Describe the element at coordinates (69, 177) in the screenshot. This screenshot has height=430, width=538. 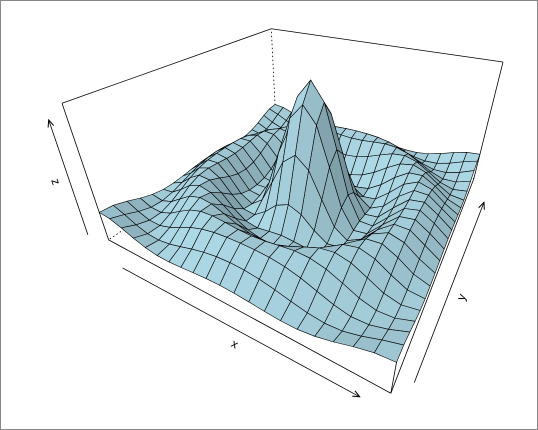
I see `z-axis-arrow` at that location.